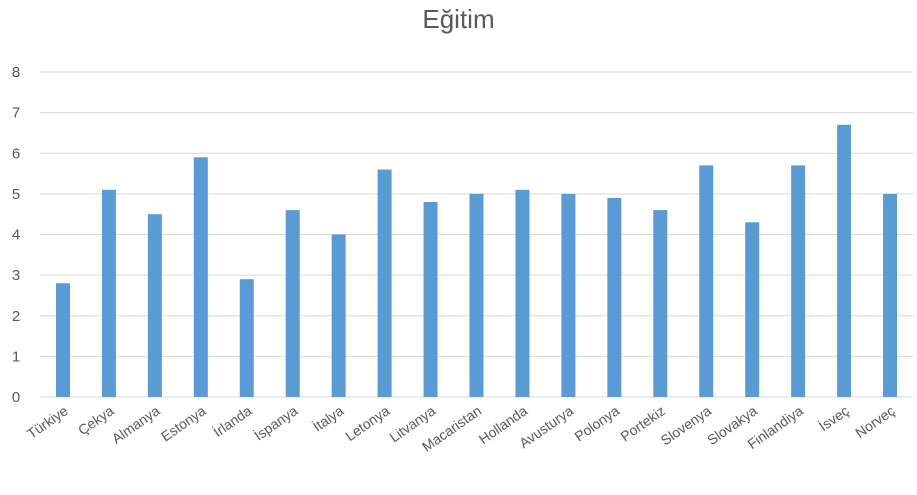  Describe the element at coordinates (686, 425) in the screenshot. I see `x-tick-label: Slovenya` at that location.